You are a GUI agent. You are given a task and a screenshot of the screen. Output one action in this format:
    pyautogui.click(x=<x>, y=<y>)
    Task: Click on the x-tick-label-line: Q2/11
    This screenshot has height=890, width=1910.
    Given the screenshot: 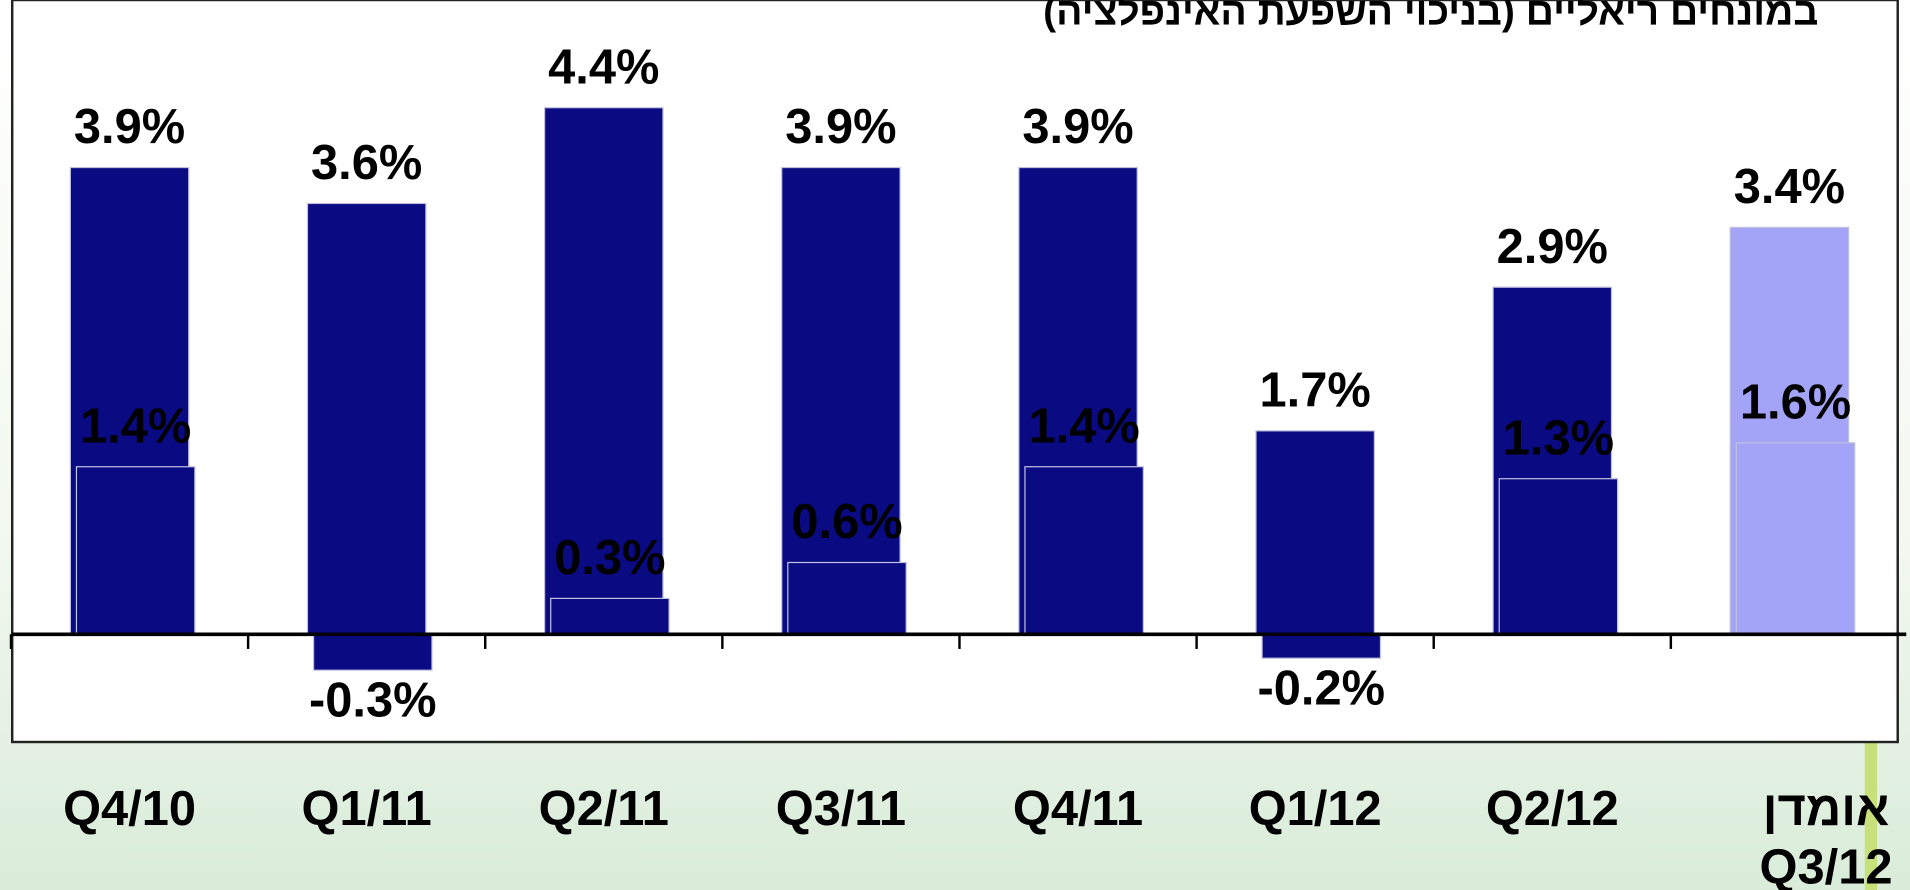 What is the action you would take?
    pyautogui.click(x=604, y=809)
    